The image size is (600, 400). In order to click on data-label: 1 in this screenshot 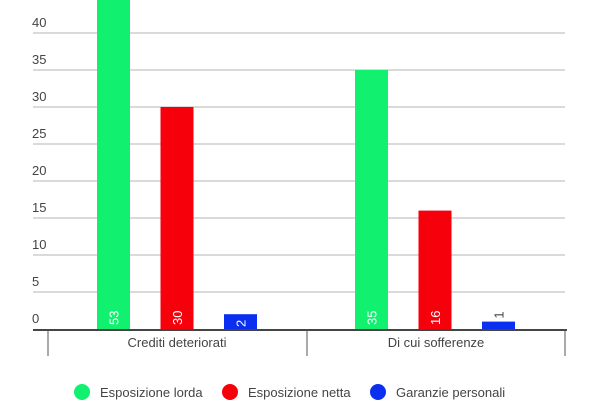, I will do `click(499, 314)`.